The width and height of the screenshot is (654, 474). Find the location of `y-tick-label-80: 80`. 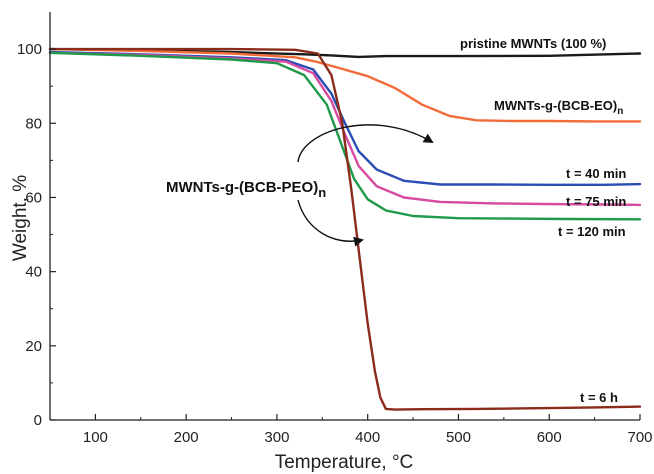

y-tick-label-80: 80 is located at coordinates (33, 123).